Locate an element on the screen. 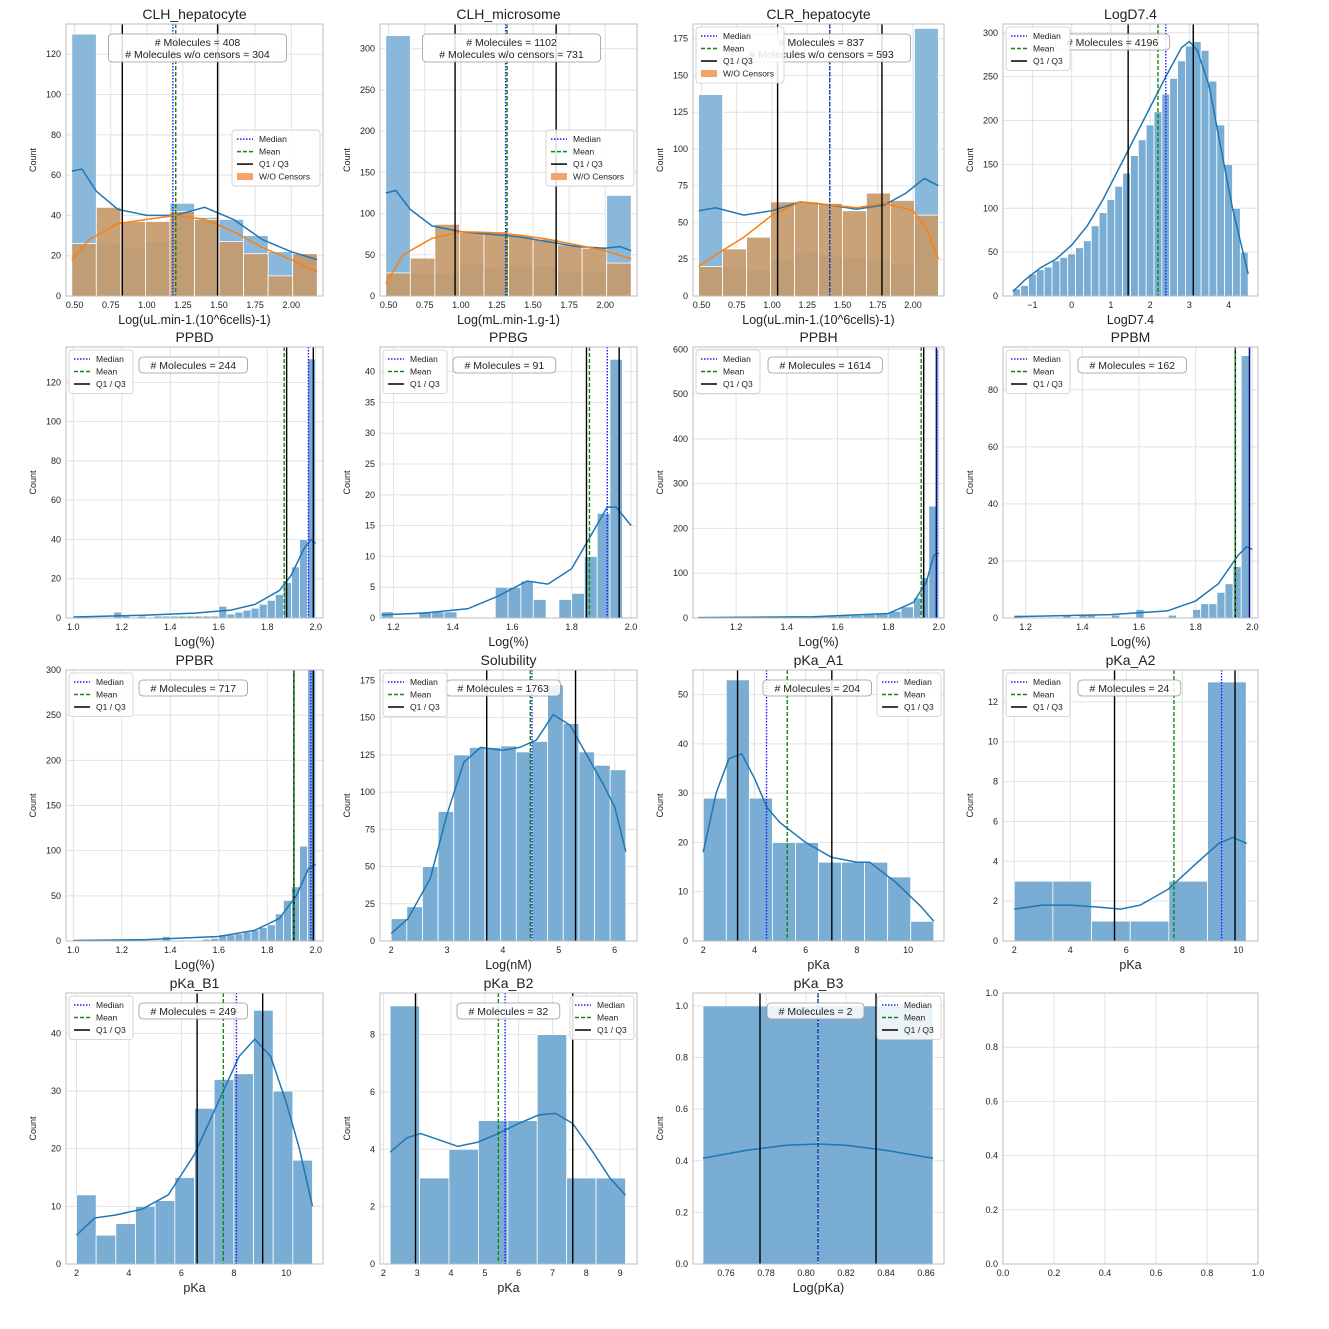  x-tick-label: 0.75 is located at coordinates (425, 305).